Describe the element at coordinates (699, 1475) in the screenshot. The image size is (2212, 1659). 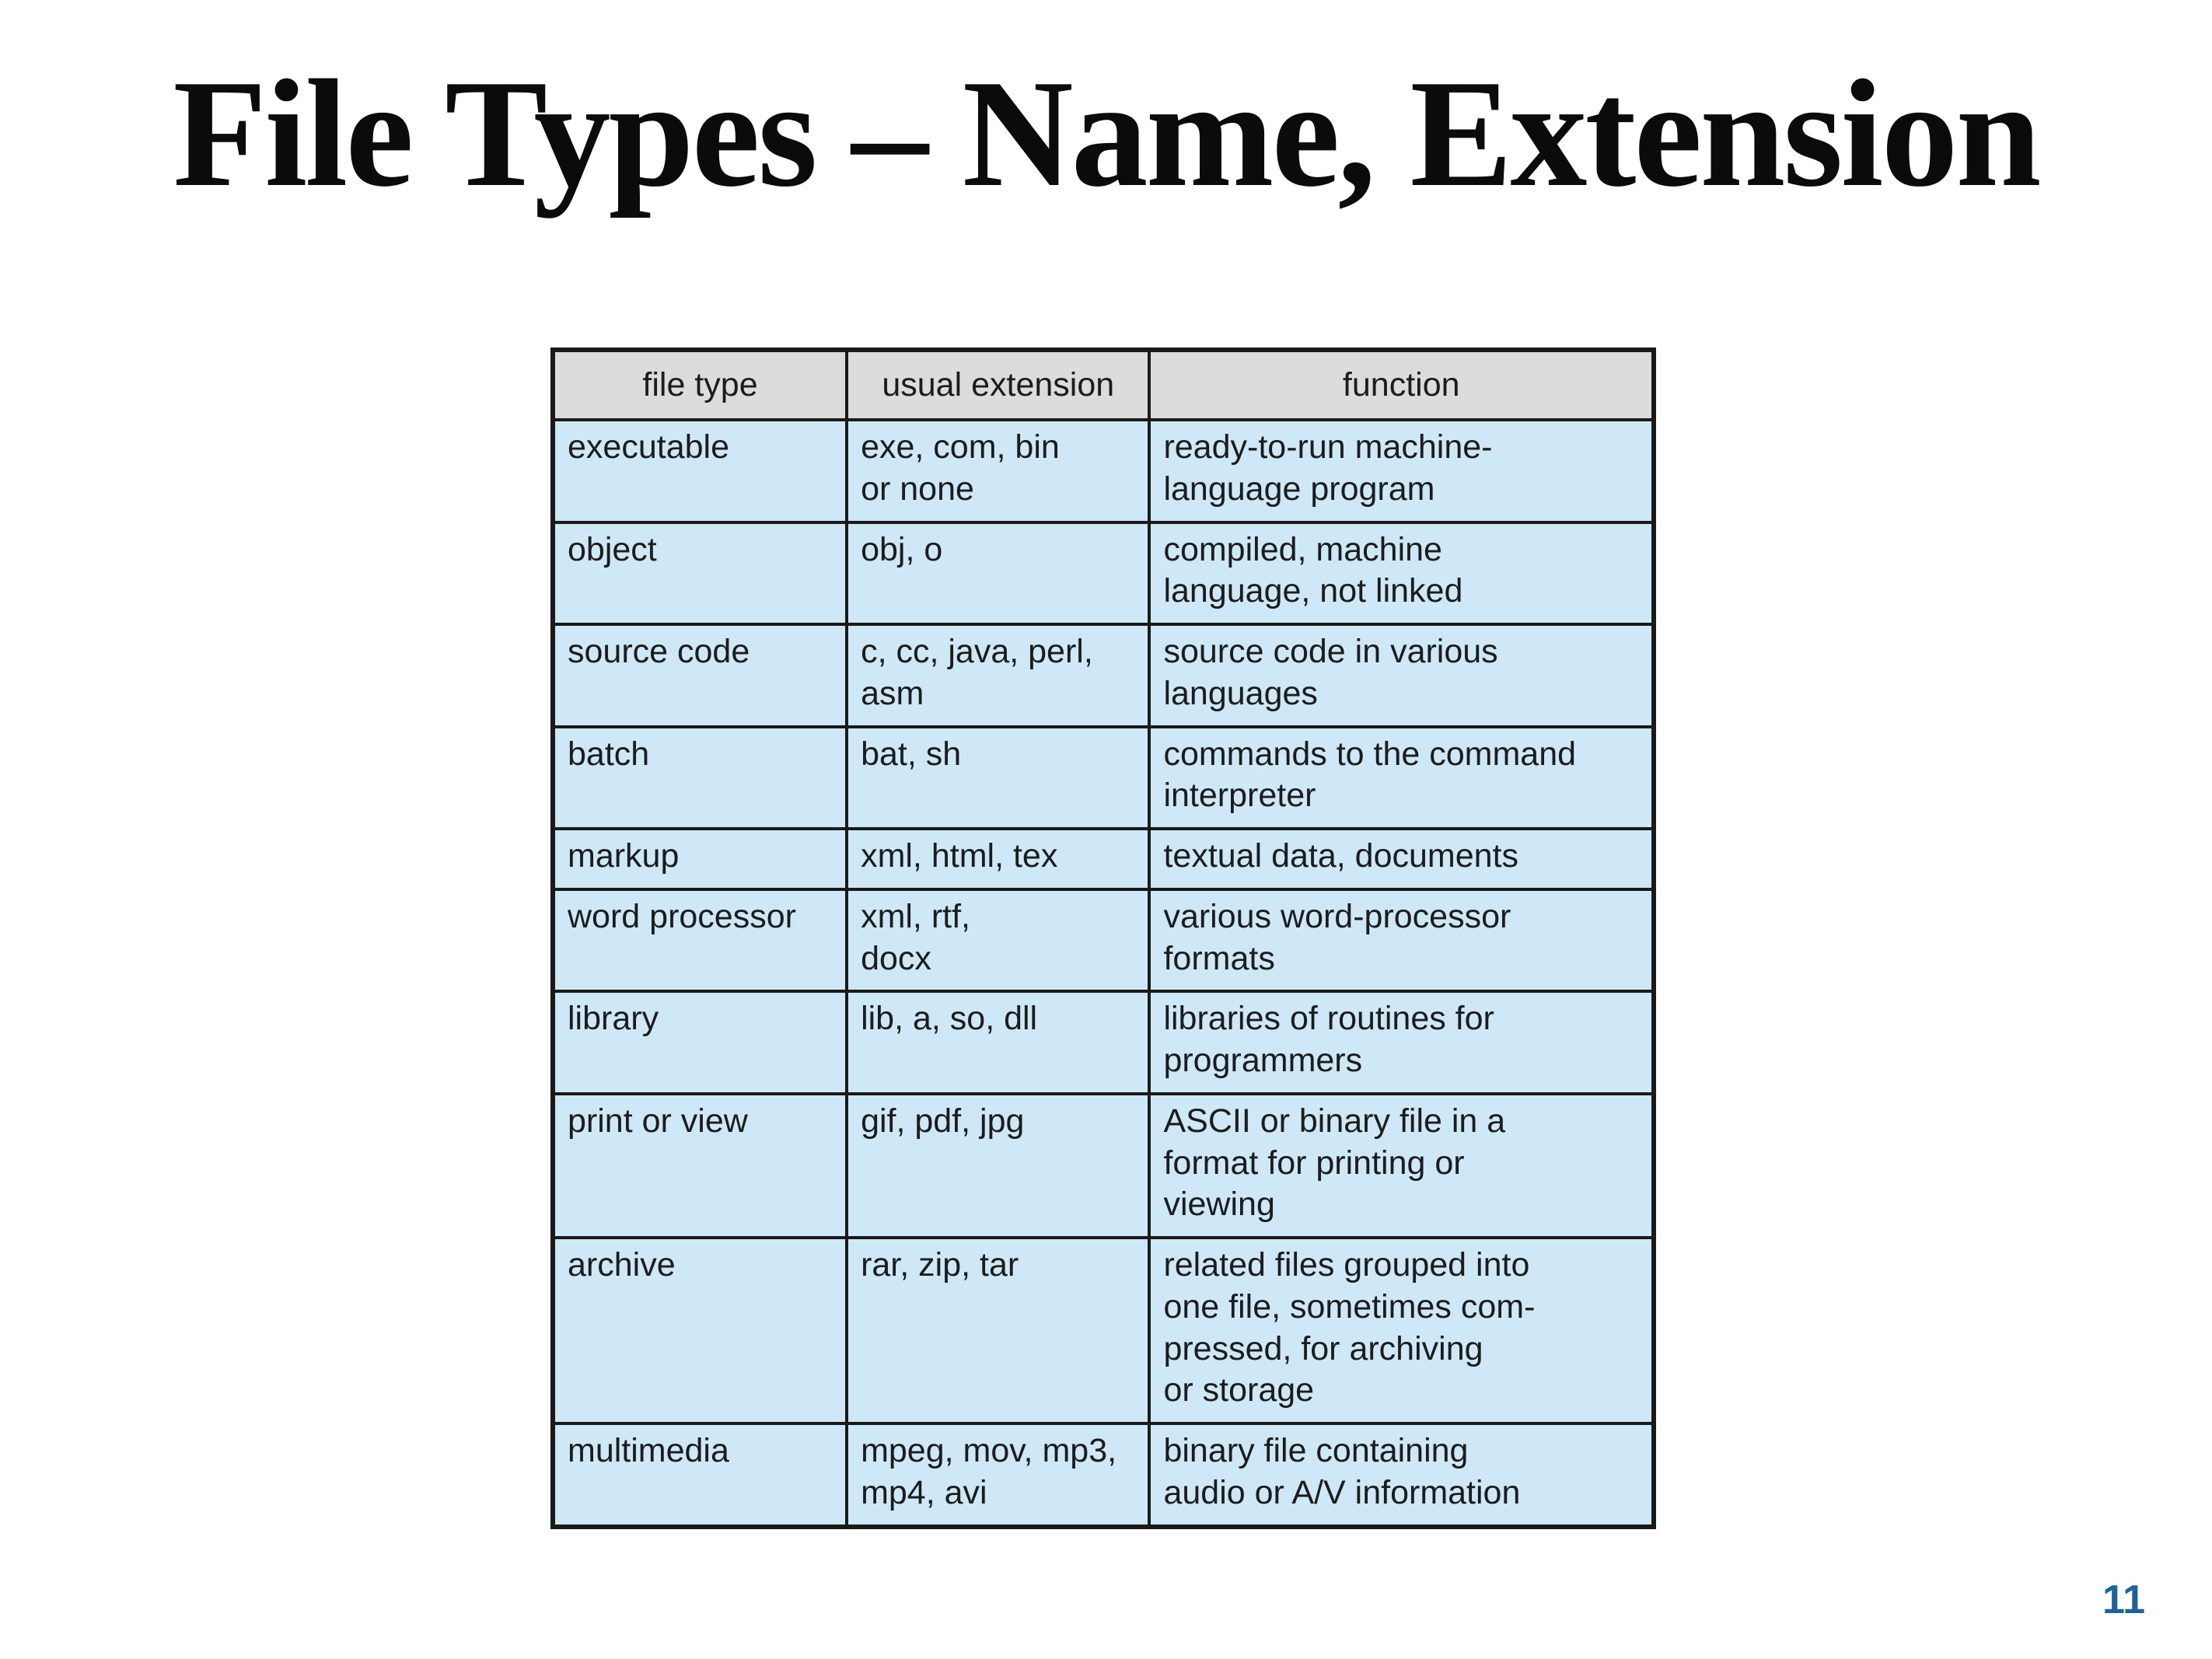
I see `cell-file-type: multimedia` at that location.